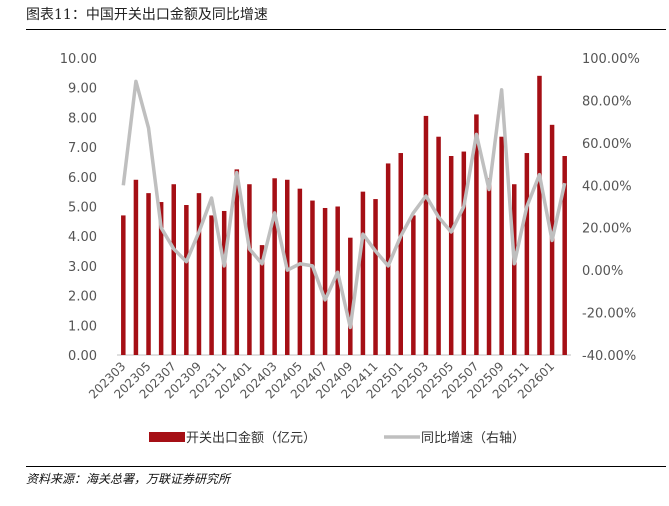 The width and height of the screenshot is (669, 506). Describe the element at coordinates (82, 326) in the screenshot. I see `left-tick-label: 1.00` at that location.